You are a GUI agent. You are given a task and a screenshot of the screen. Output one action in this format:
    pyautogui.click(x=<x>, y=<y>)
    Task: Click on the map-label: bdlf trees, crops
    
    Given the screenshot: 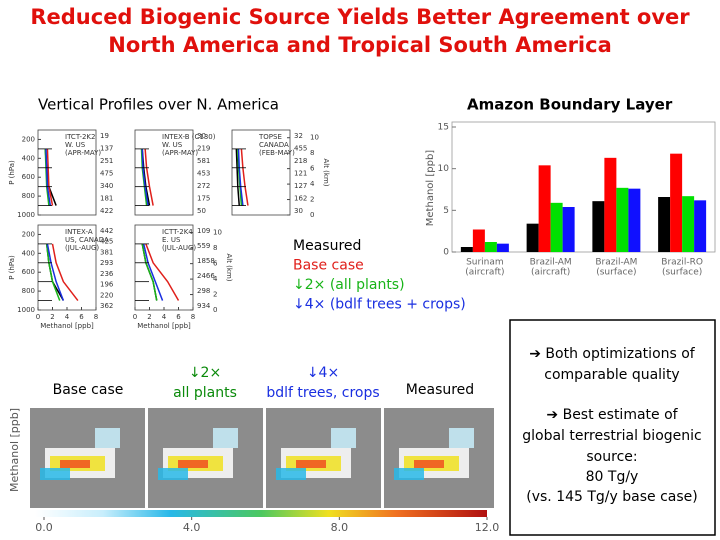 What is the action you would take?
    pyautogui.click(x=322, y=393)
    